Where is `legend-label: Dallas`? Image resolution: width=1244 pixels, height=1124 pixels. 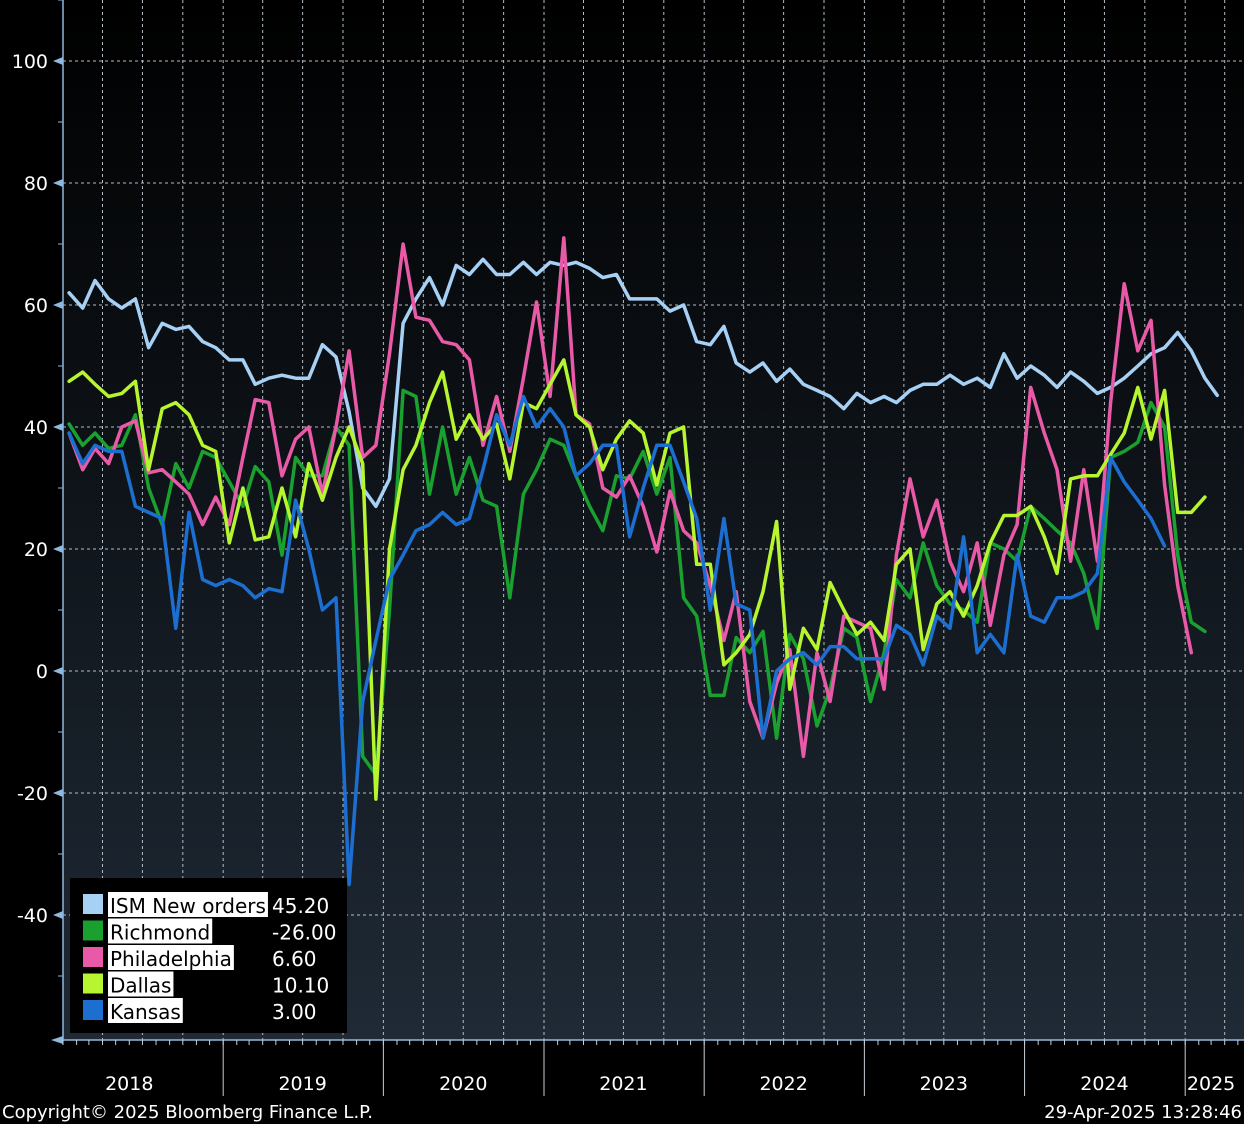
legend-label: Dallas is located at coordinates (140, 986).